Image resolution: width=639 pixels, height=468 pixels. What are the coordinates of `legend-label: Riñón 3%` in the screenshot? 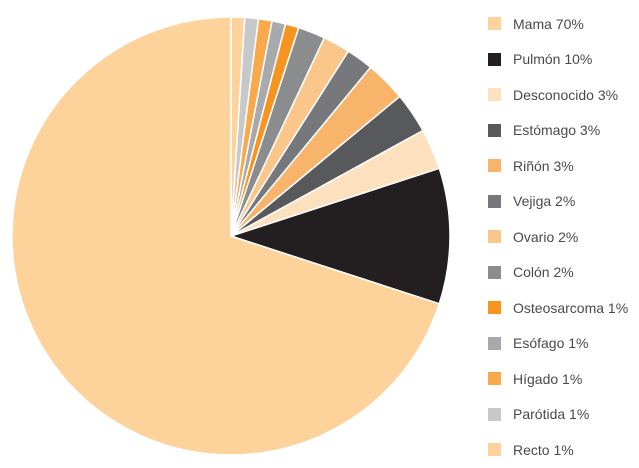 It's located at (543, 165).